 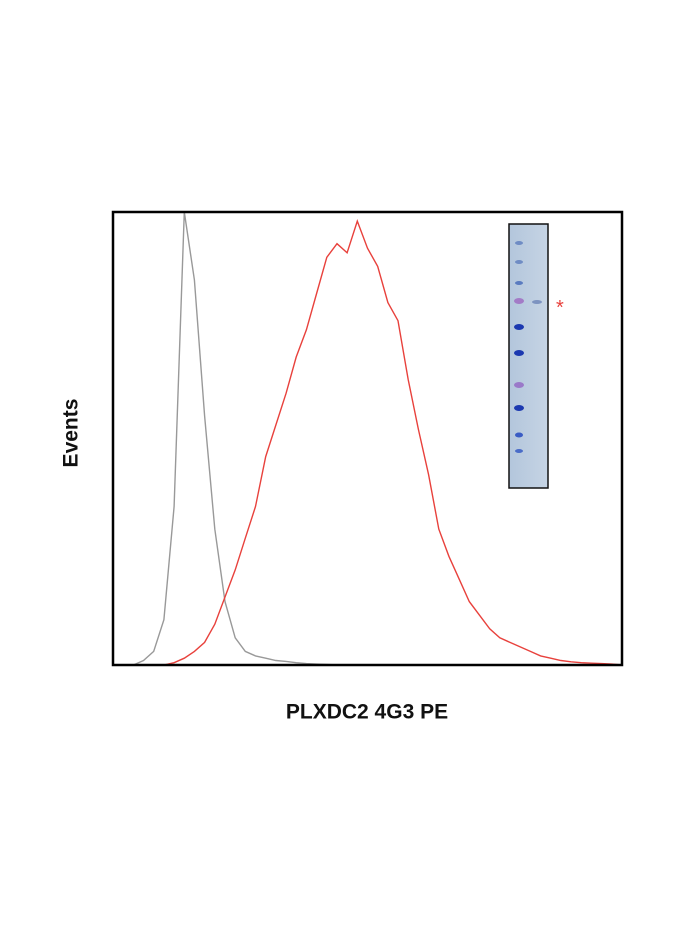 What do you see at coordinates (560, 308) in the screenshot?
I see `inset-marker: *` at bounding box center [560, 308].